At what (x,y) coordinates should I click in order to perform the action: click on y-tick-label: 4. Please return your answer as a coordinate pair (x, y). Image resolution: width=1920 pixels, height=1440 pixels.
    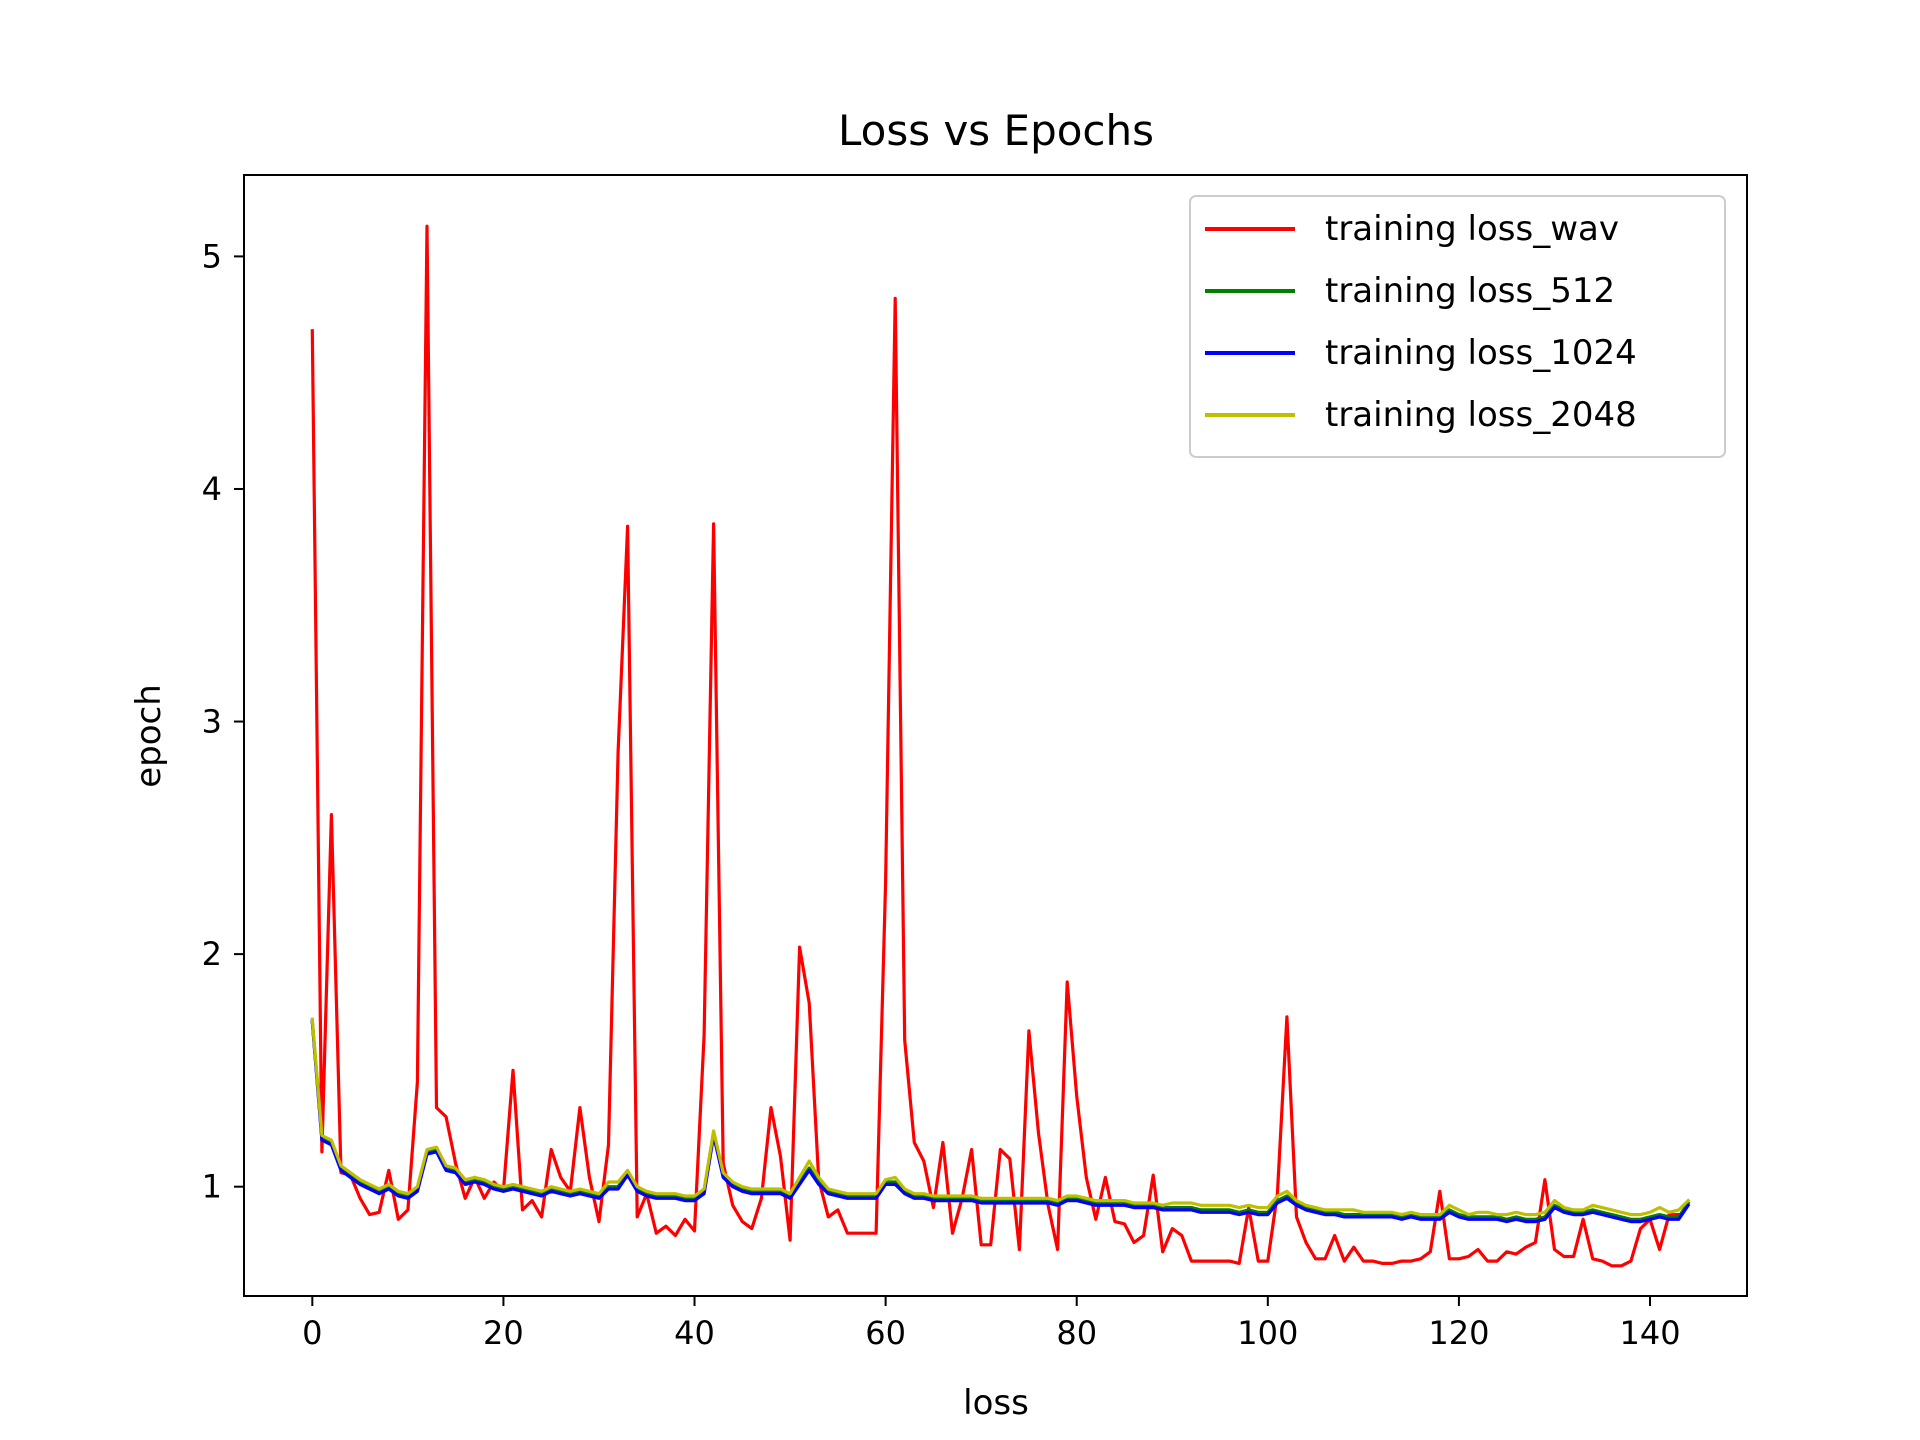
    Looking at the image, I should click on (212, 489).